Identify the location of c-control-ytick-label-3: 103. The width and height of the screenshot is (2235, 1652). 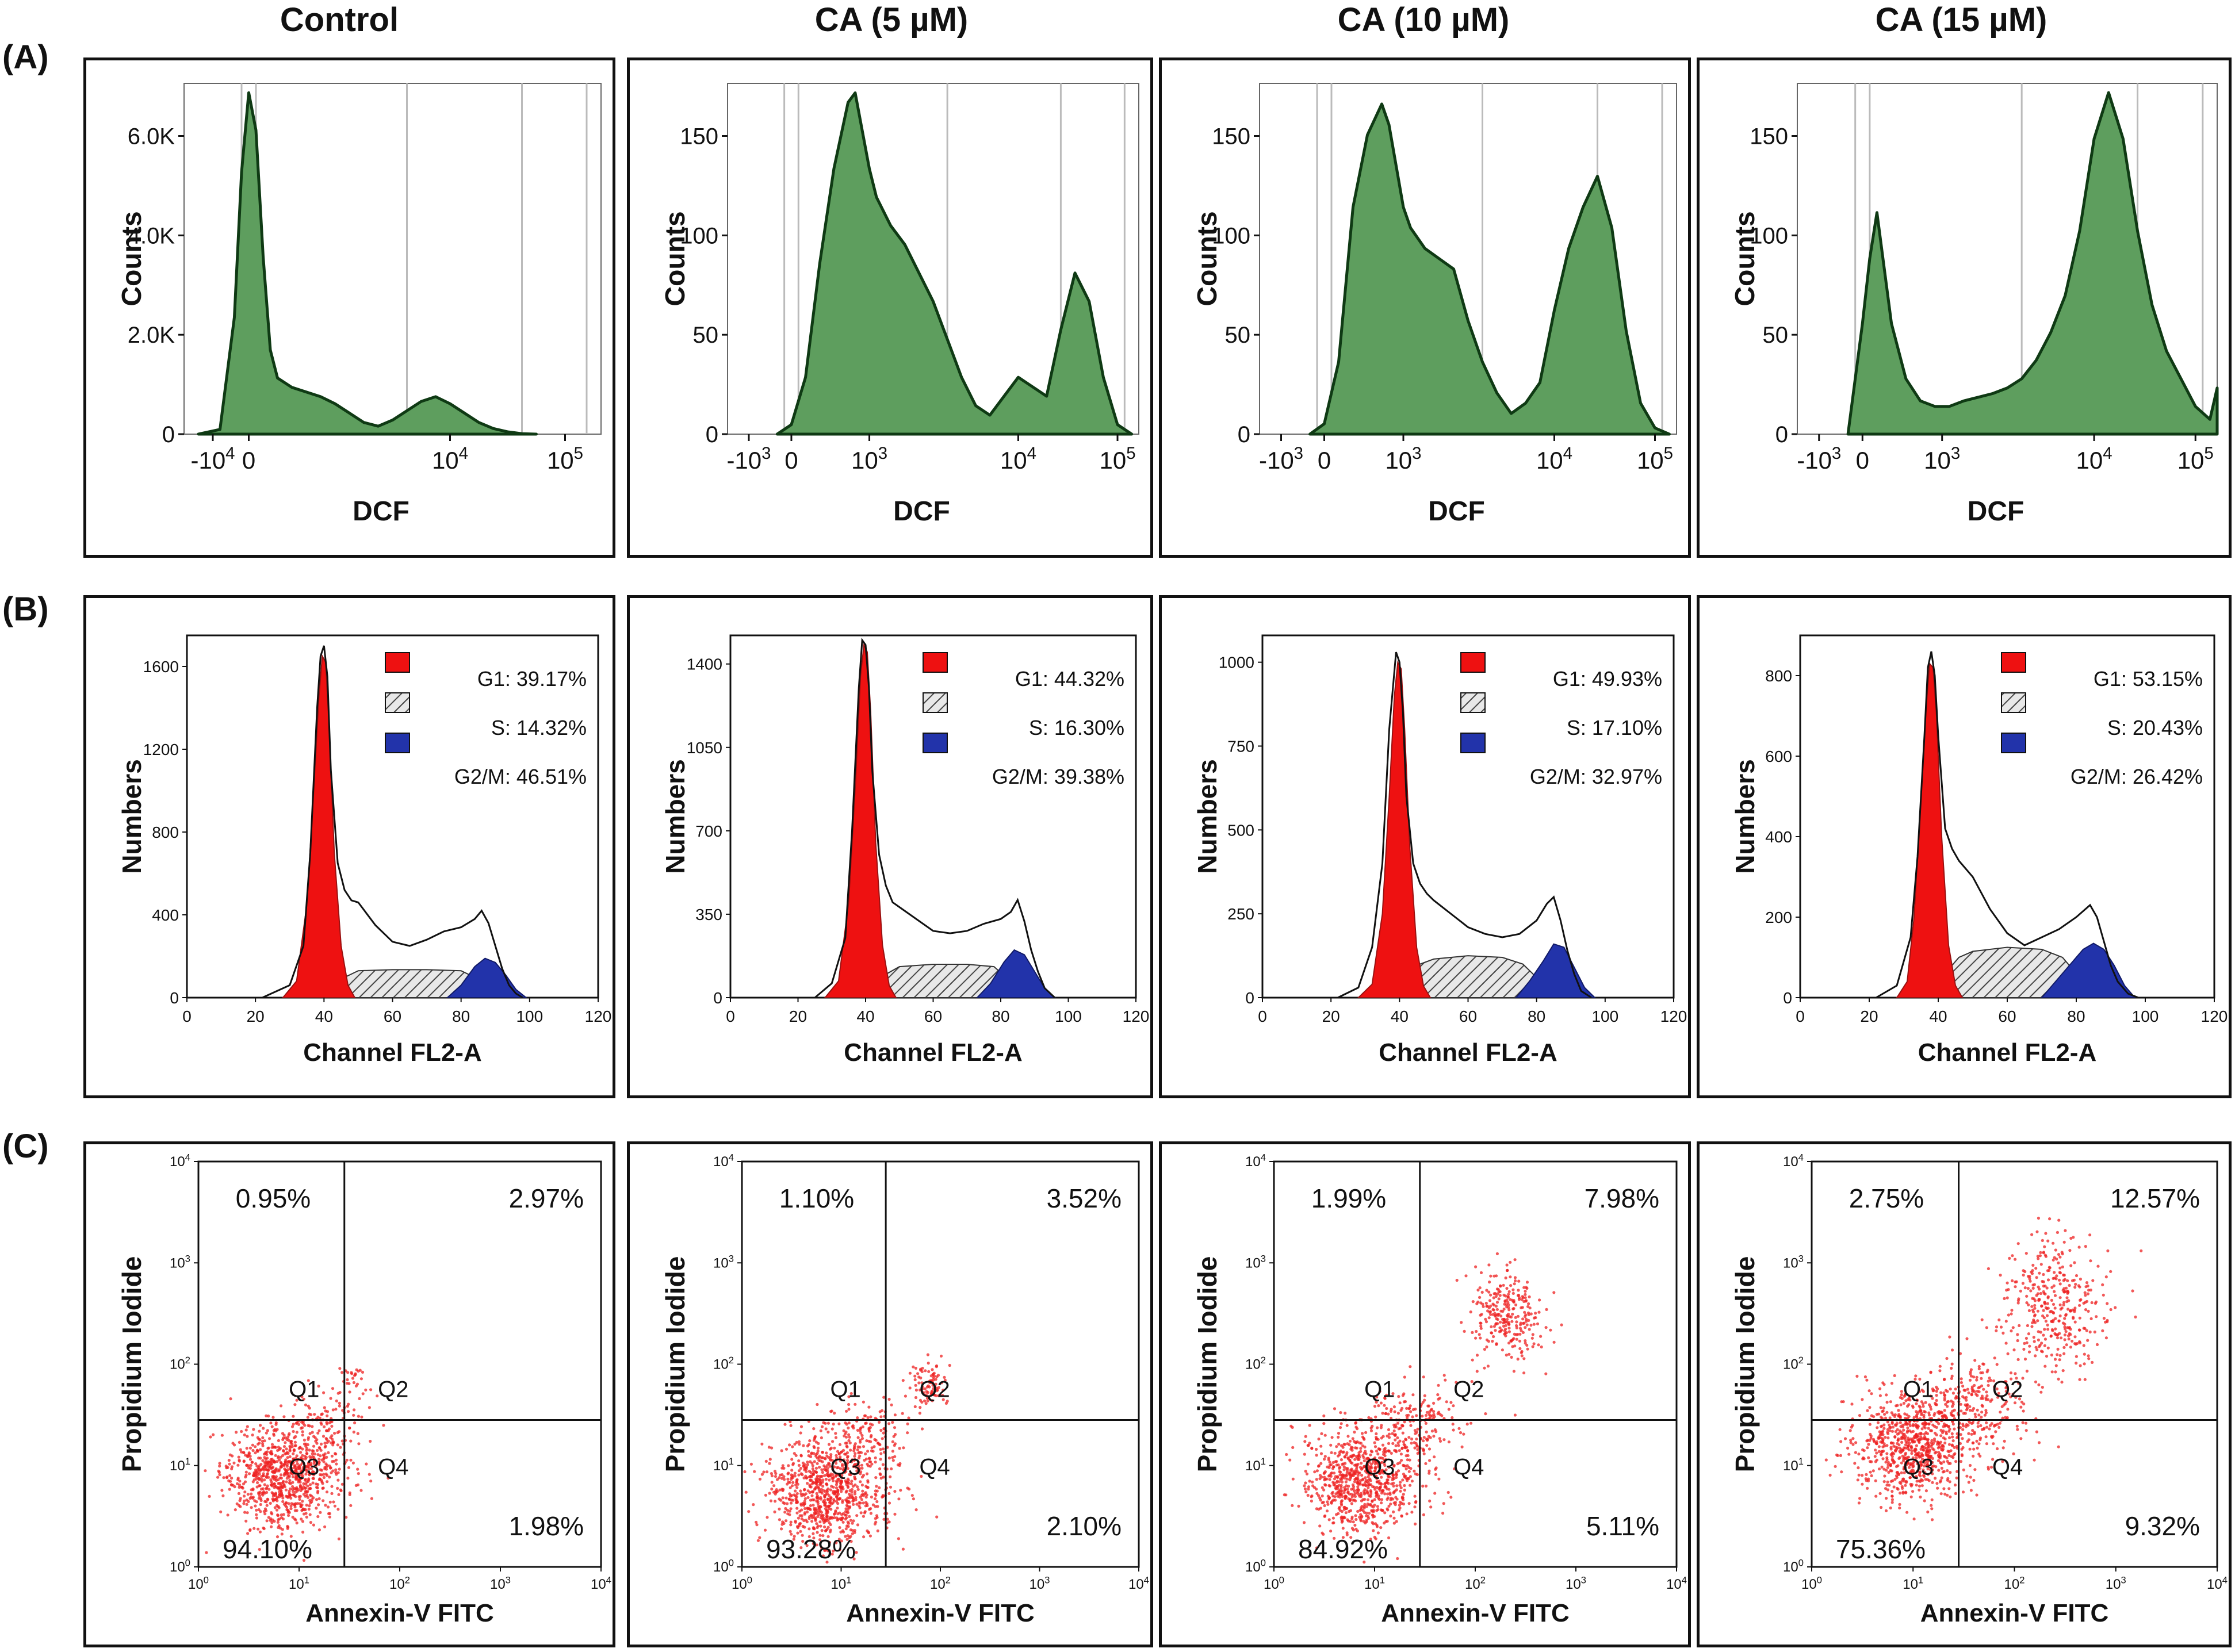
(180, 1262).